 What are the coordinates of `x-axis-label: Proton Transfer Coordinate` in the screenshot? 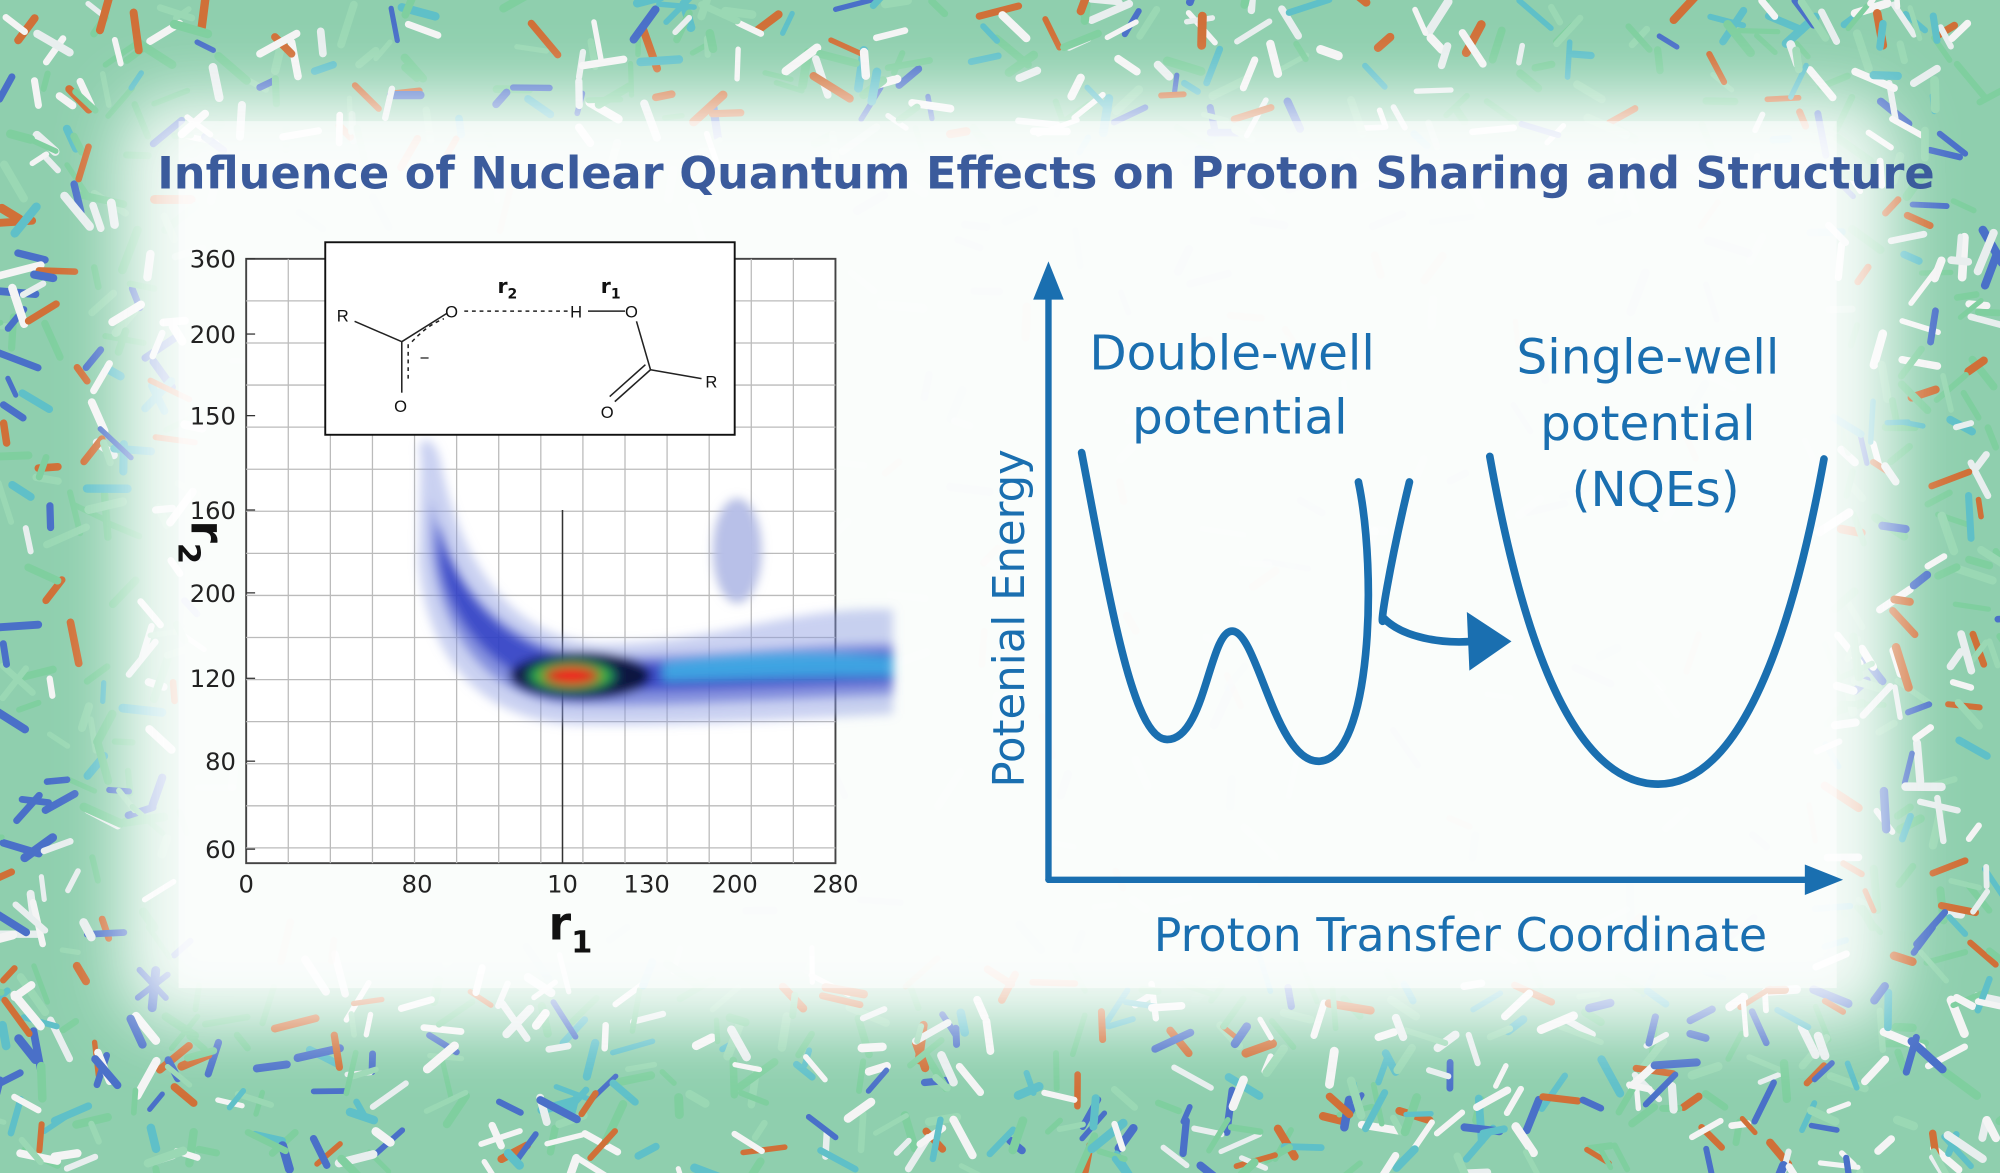 It's located at (1460, 935).